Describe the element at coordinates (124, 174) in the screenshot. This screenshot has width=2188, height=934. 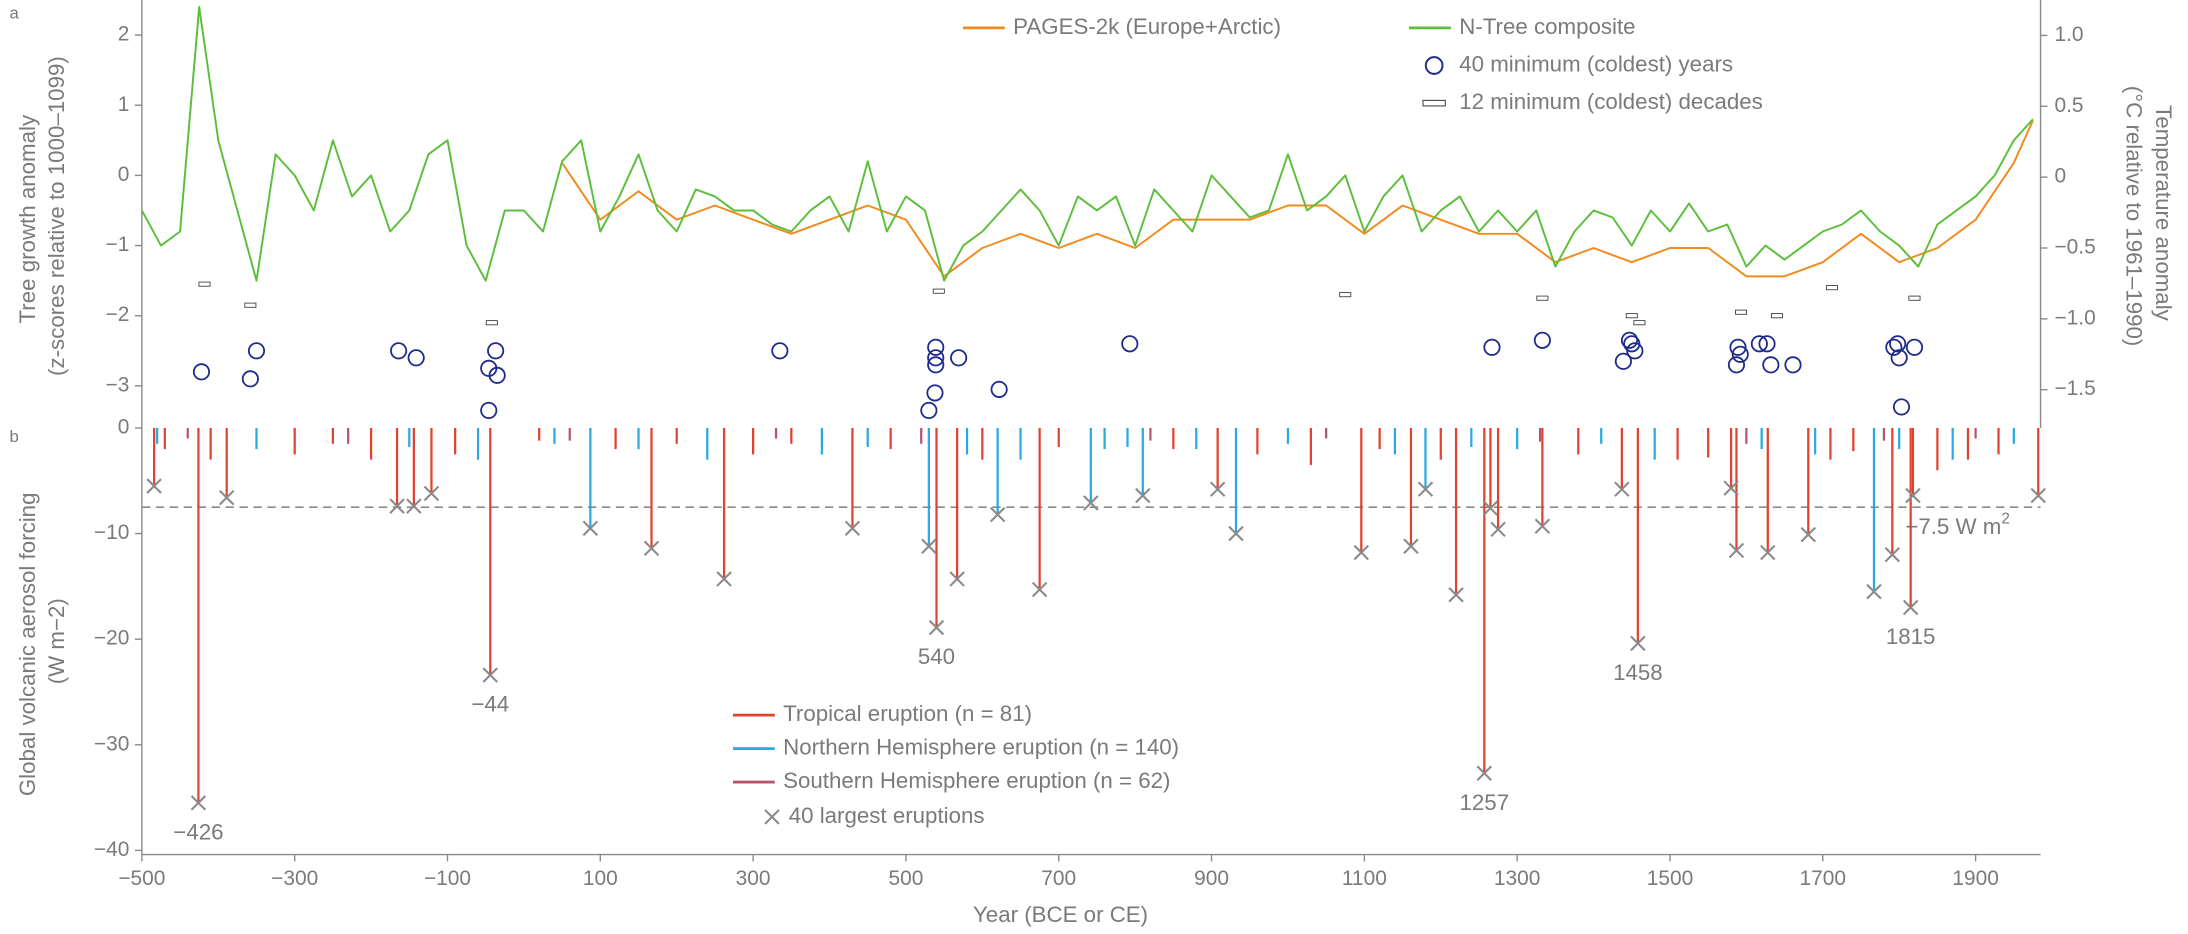
I see `y-tick-label: 0` at that location.